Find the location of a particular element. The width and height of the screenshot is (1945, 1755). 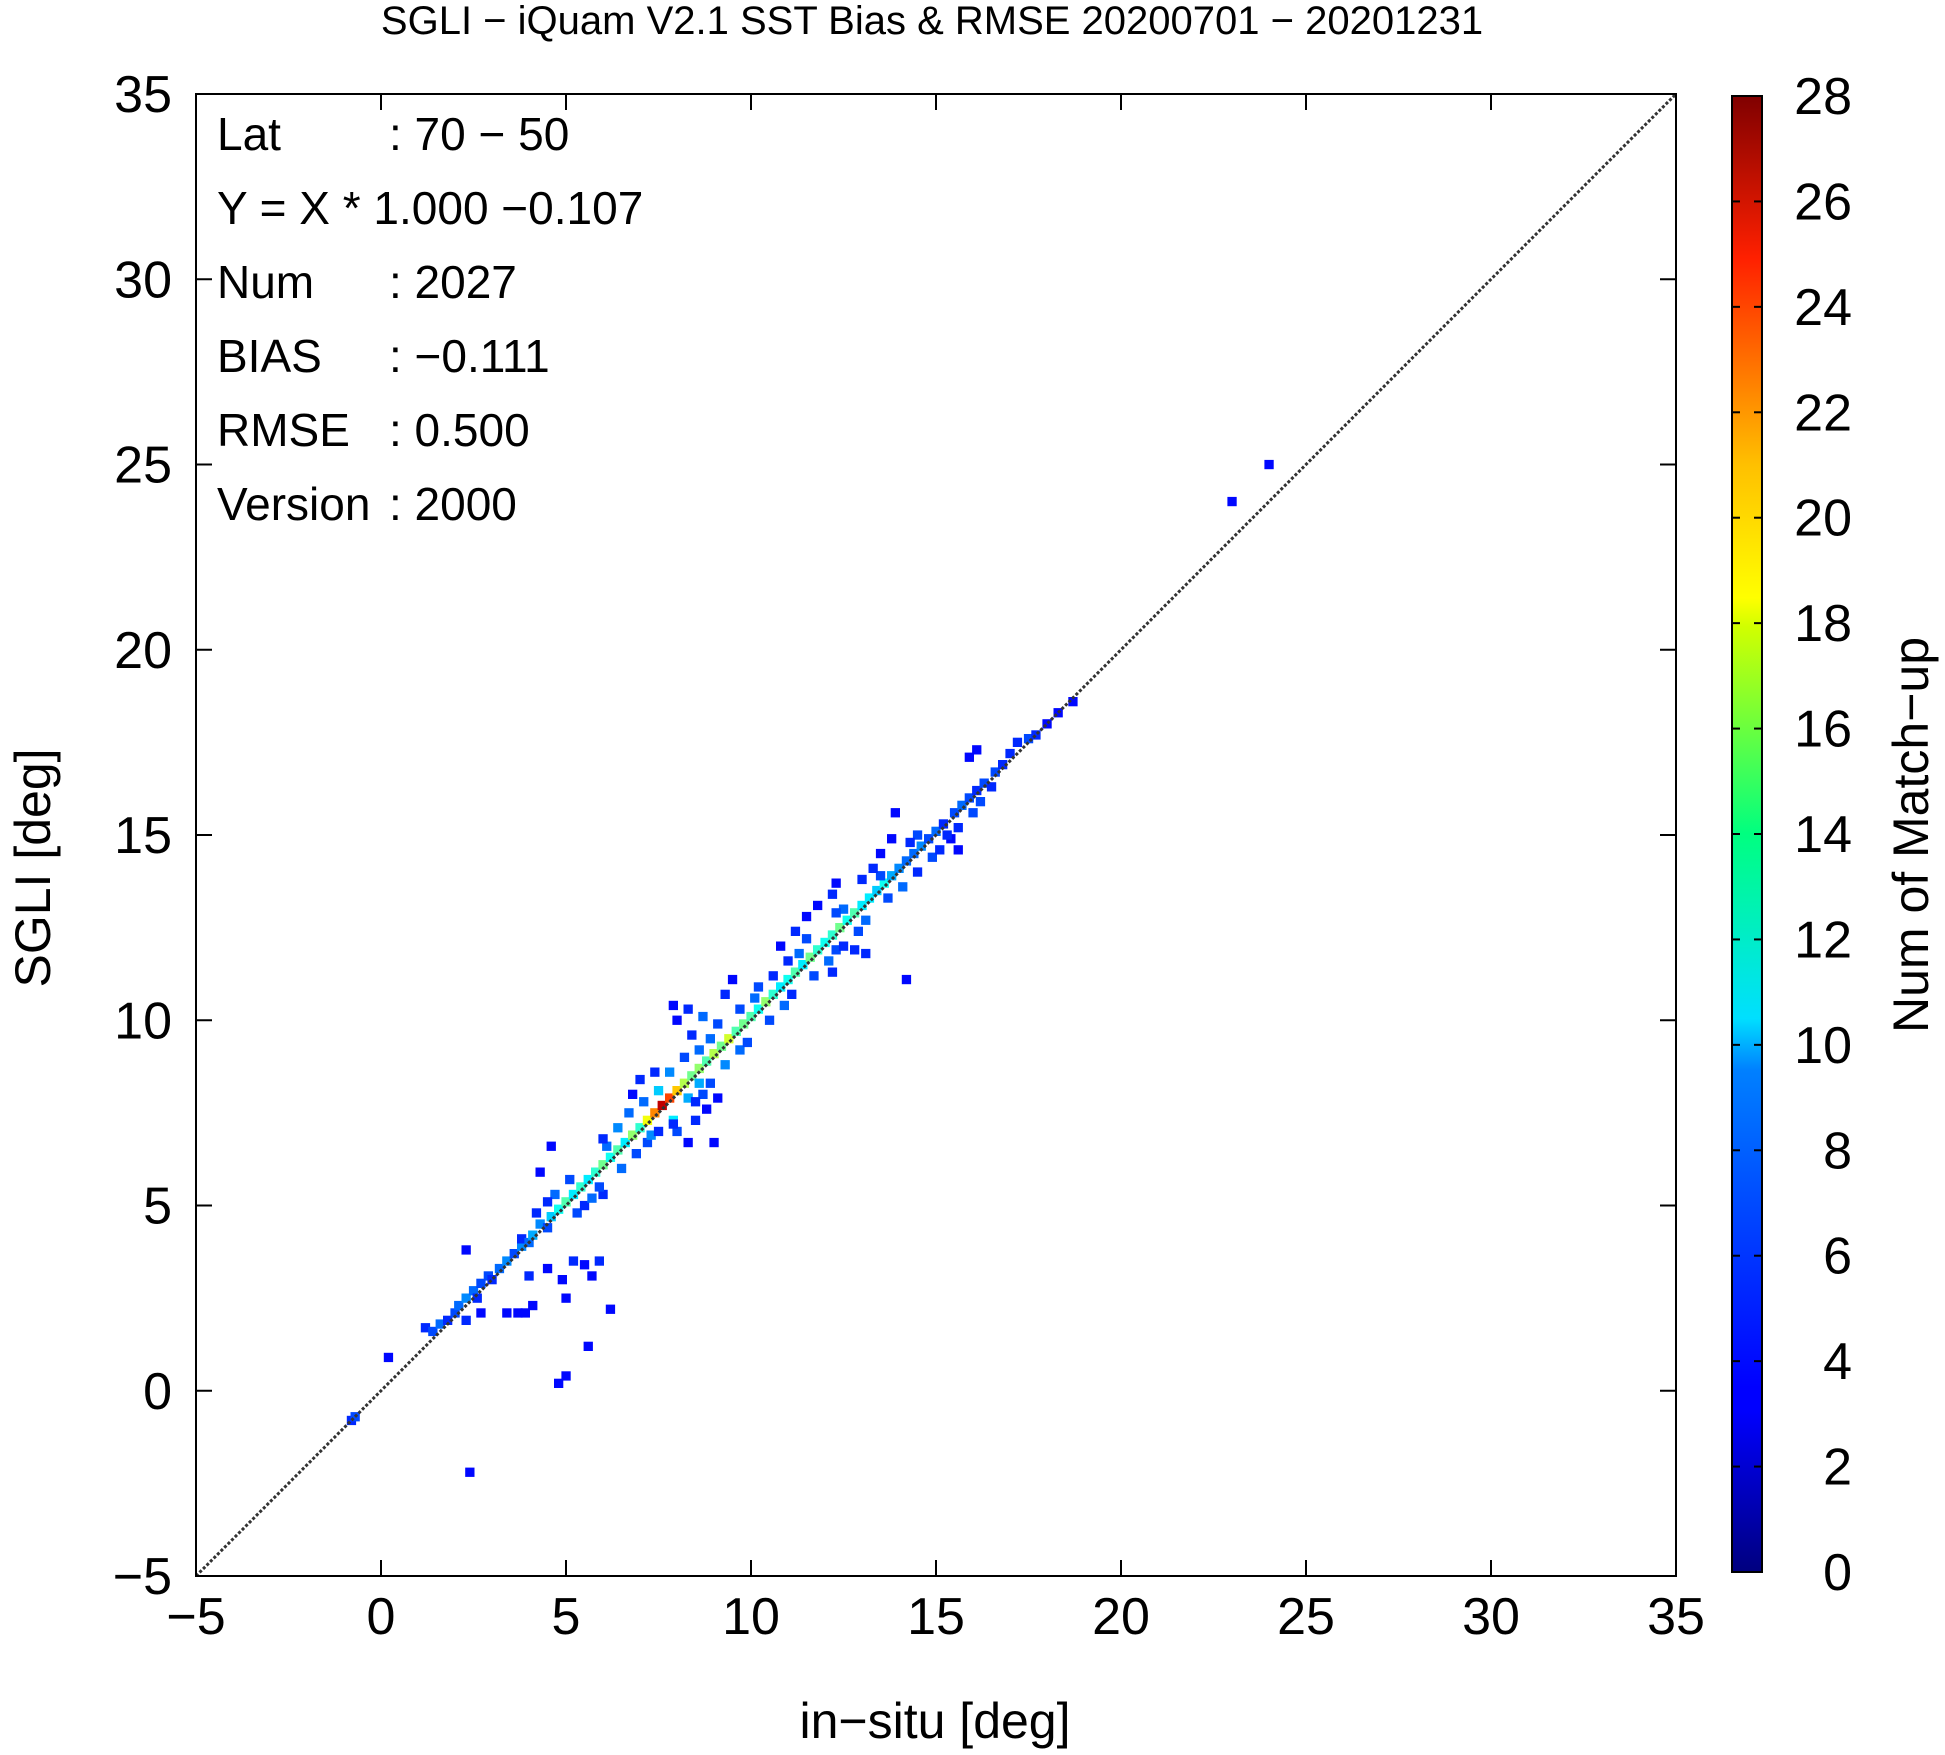

stat-value: : −0.111 is located at coordinates (469, 356).